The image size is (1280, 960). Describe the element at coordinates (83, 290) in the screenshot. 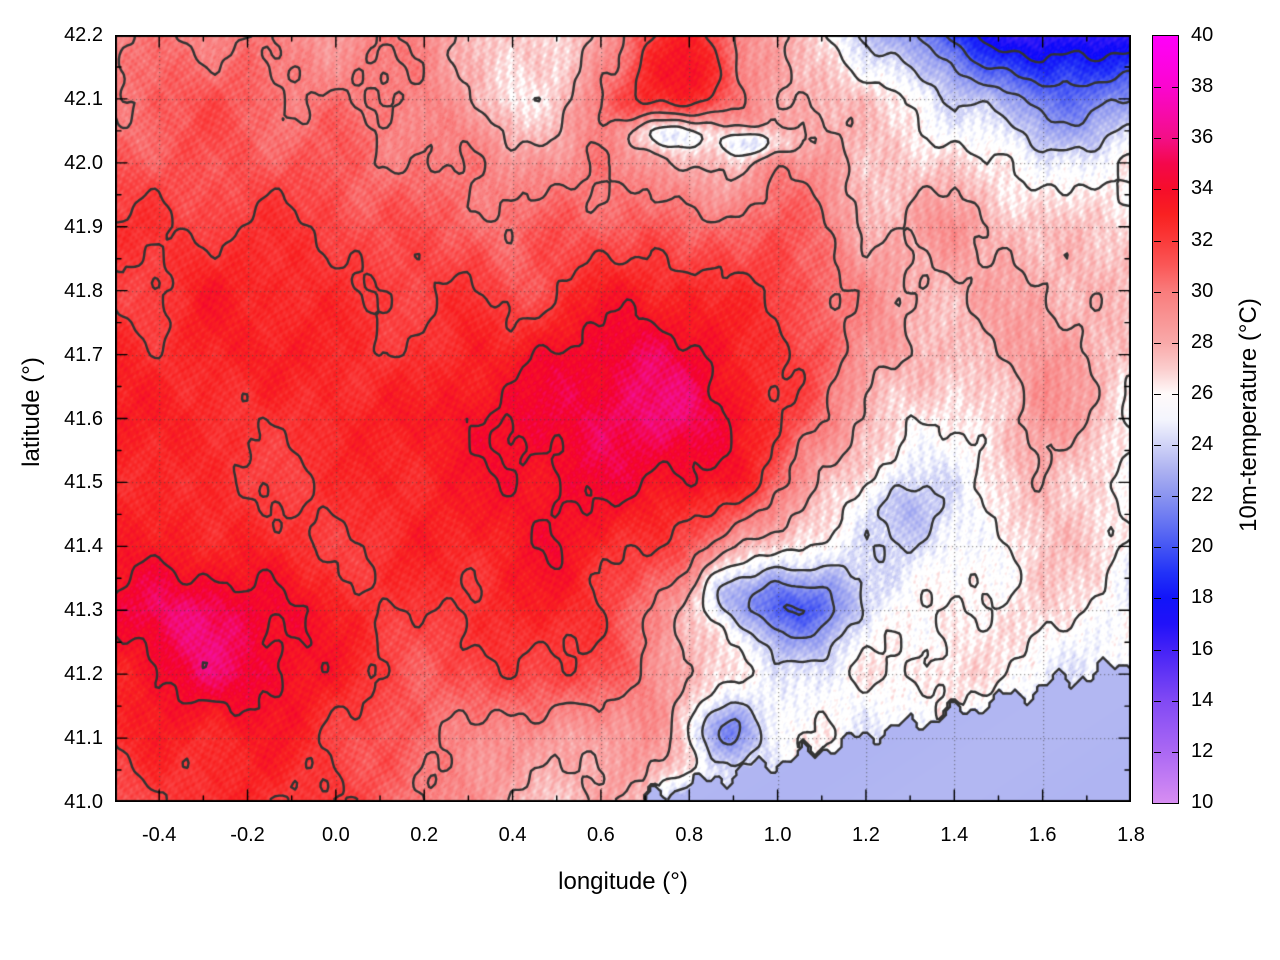

I see `y-tick-label: 41.8` at that location.